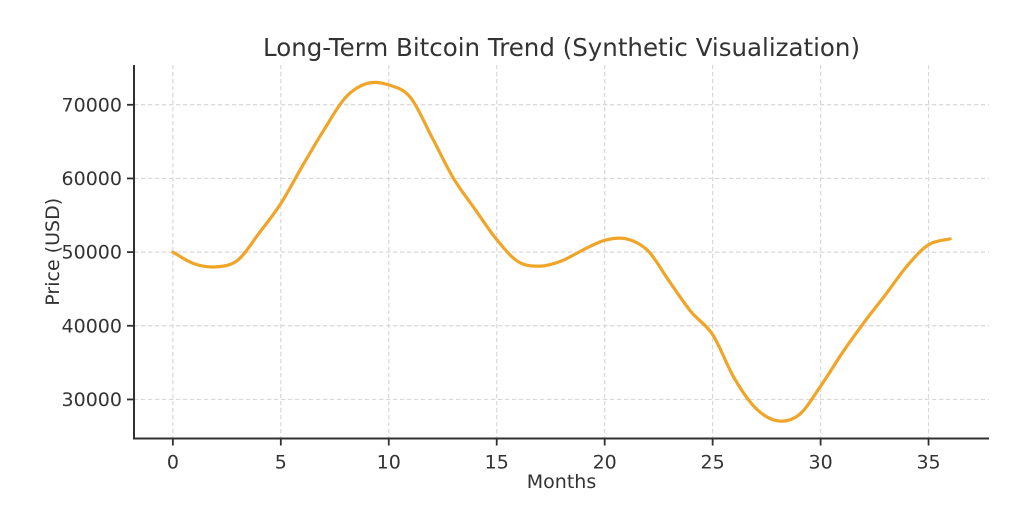 Image resolution: width=1024 pixels, height=528 pixels. Describe the element at coordinates (928, 463) in the screenshot. I see `x-tick-label: 35` at that location.